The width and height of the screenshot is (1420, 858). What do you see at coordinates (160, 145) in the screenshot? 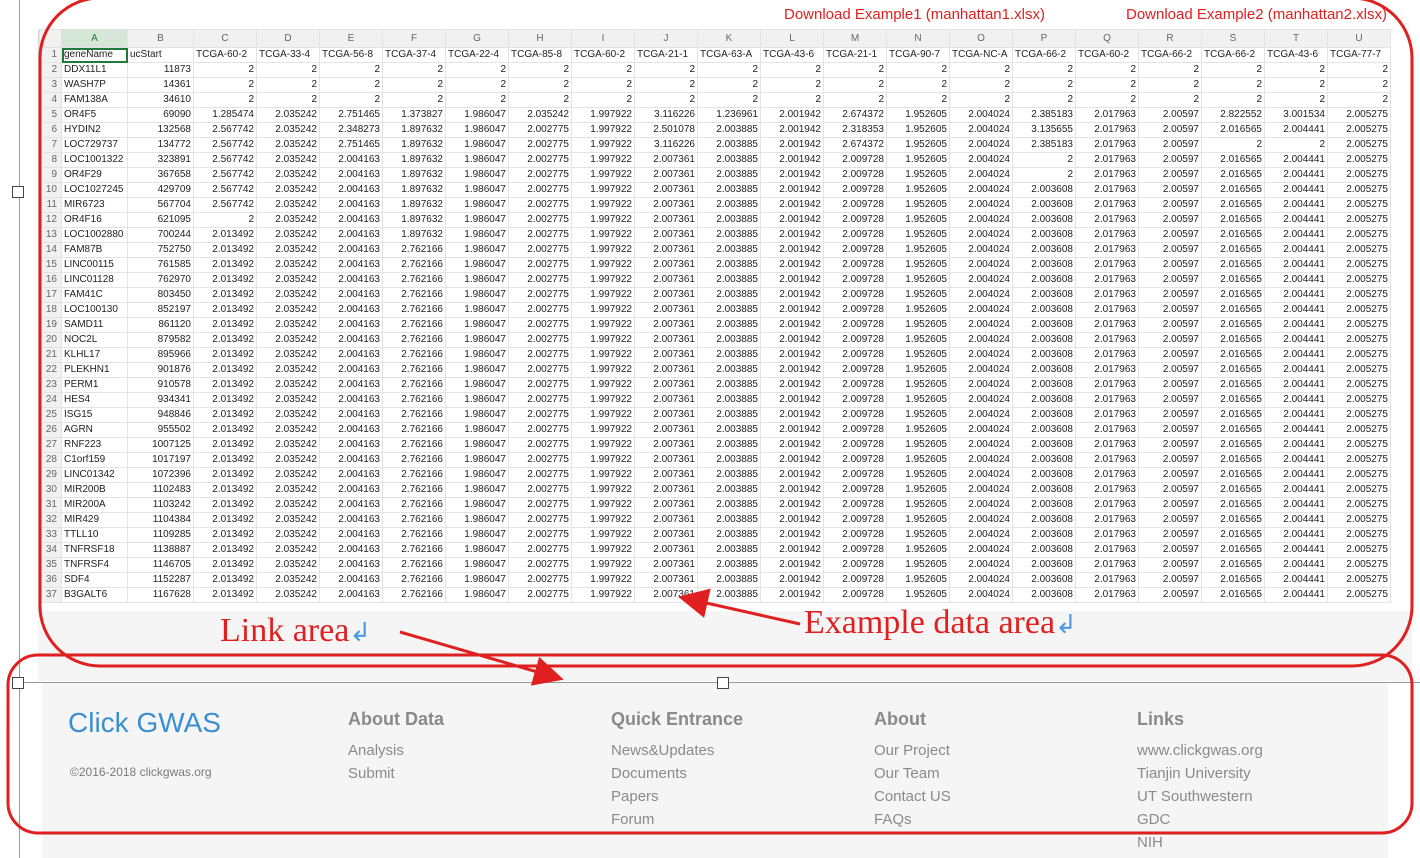
I see `uc-start-cell: 134772` at bounding box center [160, 145].